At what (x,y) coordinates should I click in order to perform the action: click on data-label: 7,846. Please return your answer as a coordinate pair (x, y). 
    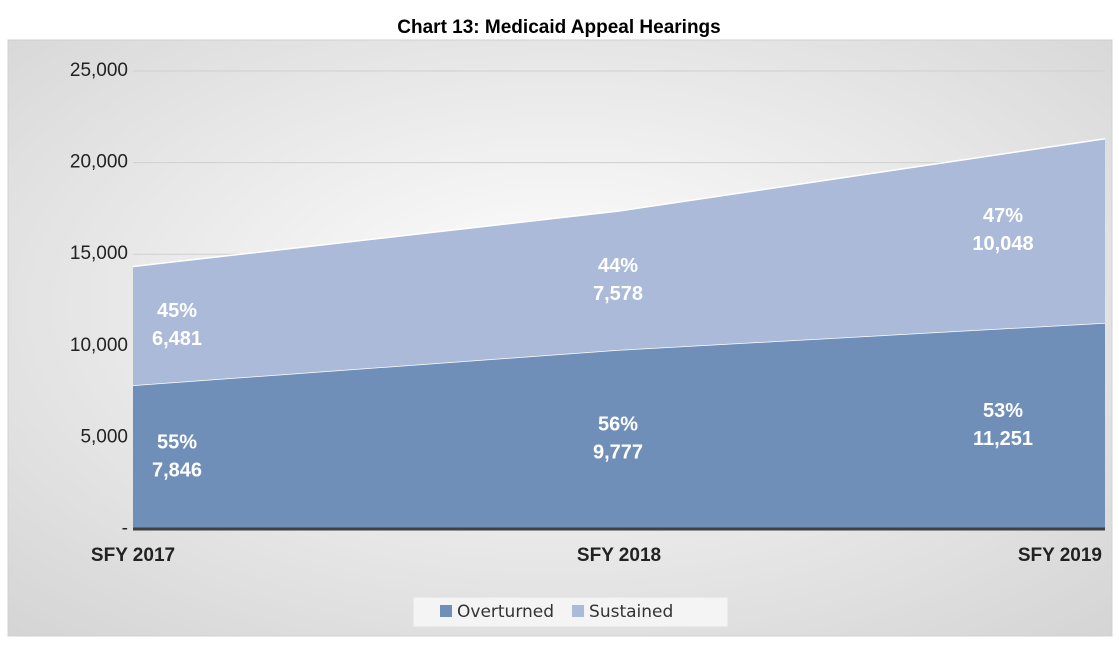
    Looking at the image, I should click on (177, 470).